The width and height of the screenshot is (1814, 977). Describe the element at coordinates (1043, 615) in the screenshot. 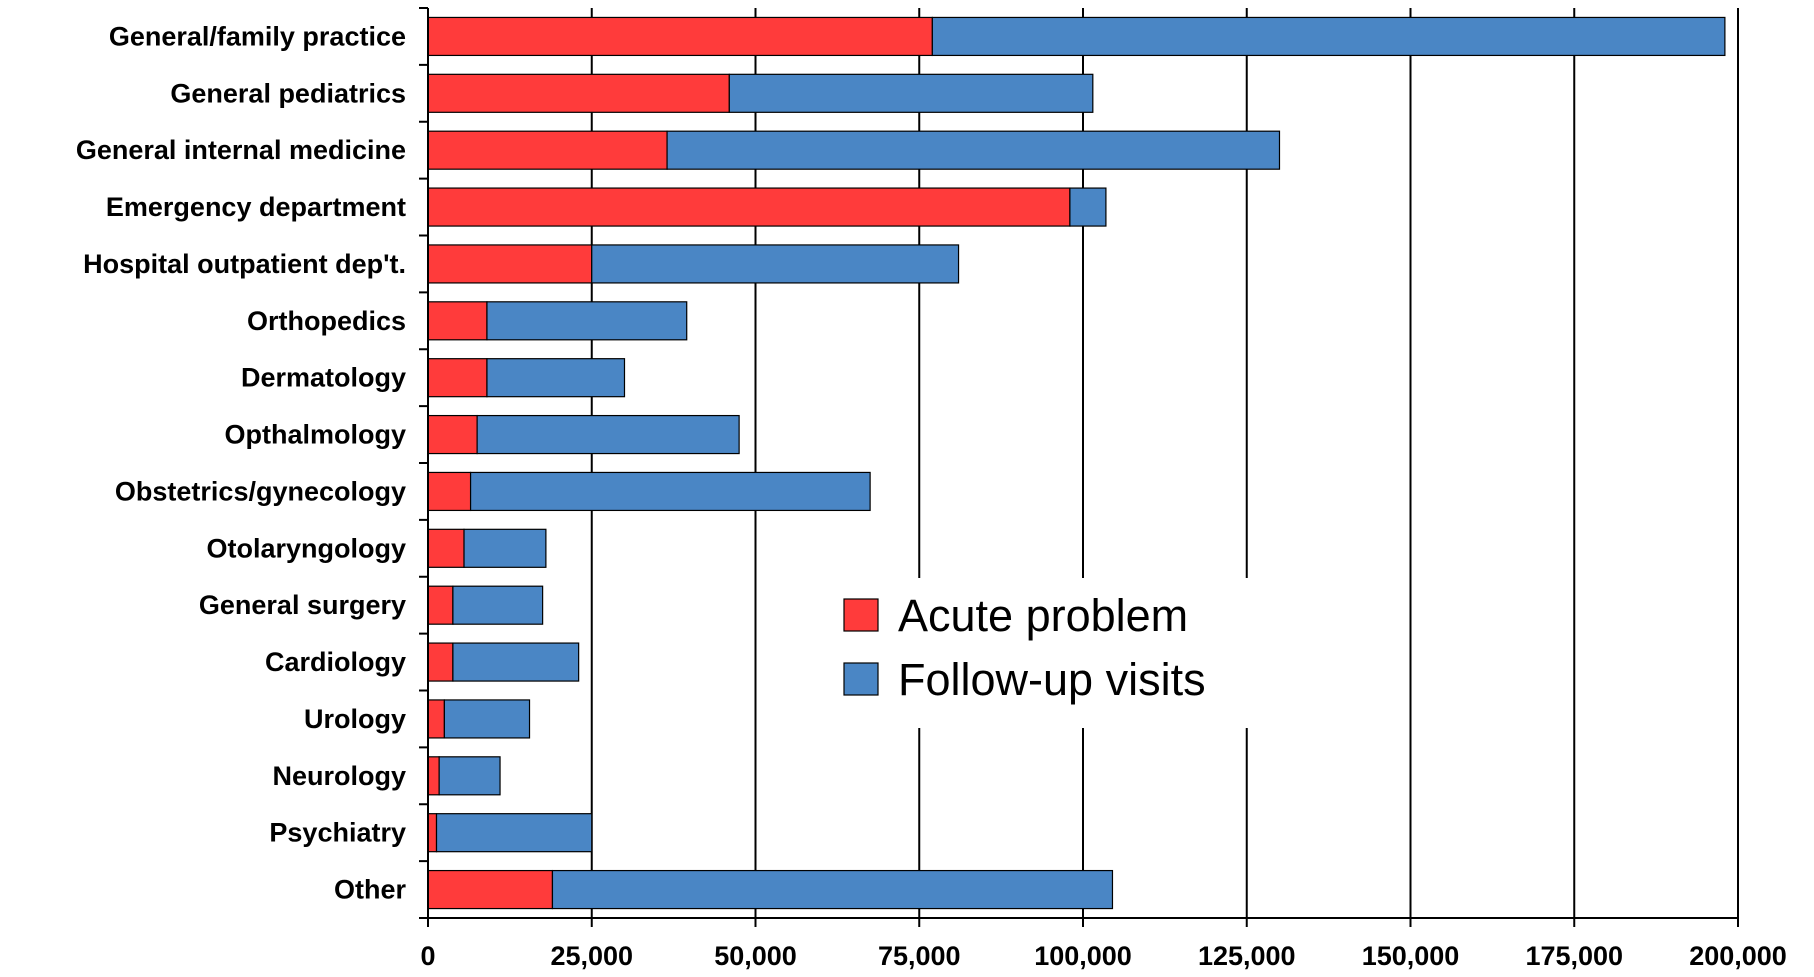

I see `legend-label-acute: Acute problem` at that location.